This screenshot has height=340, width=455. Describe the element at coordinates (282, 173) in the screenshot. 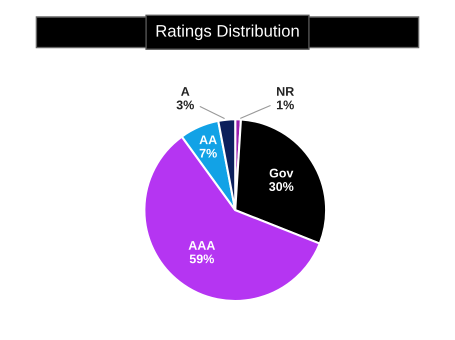

I see `slice-label: Gov` at that location.